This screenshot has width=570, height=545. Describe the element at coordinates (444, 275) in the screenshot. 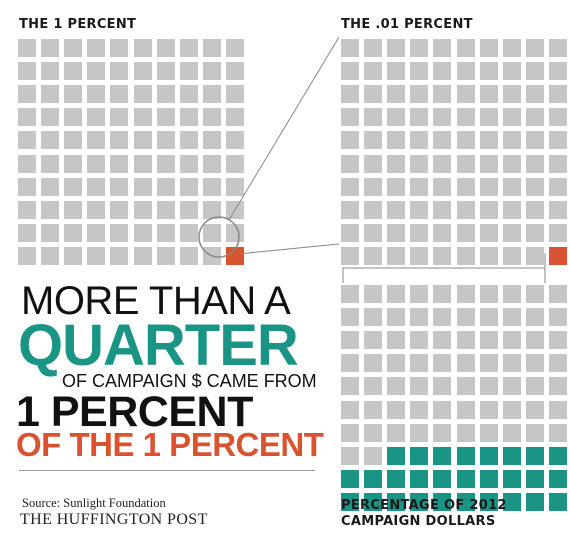

I see `bracket` at that location.